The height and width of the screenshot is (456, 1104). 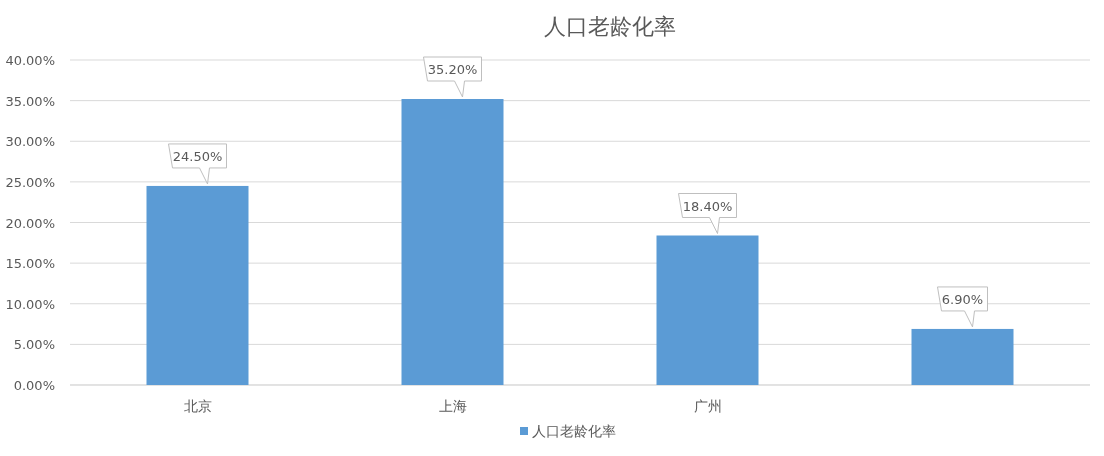 I want to click on y-tick-label: 15.00%, so click(x=30, y=264).